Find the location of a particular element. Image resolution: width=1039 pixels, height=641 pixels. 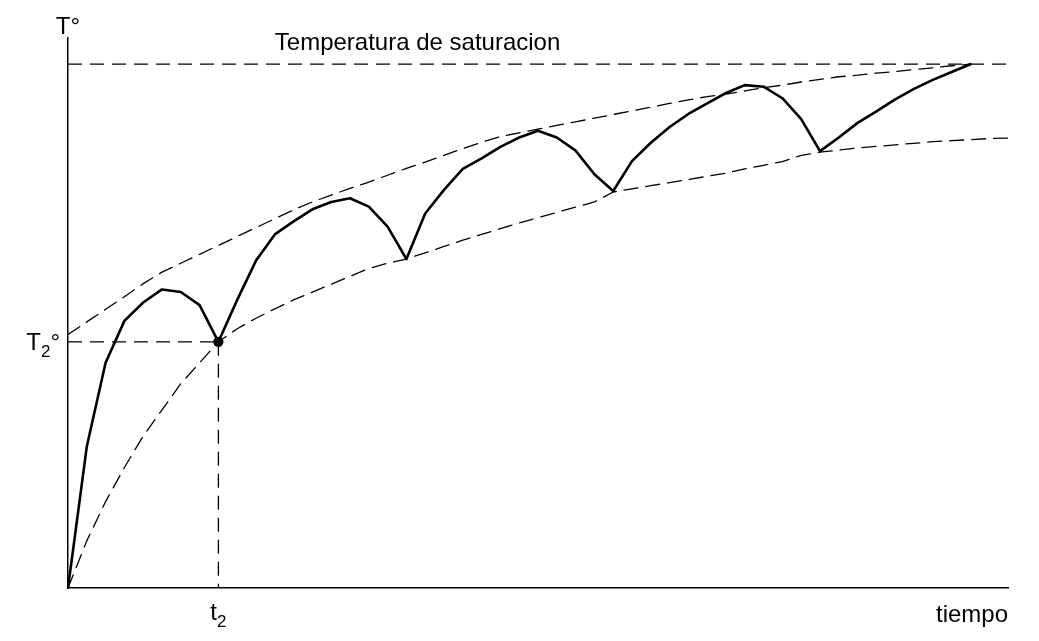

x-axis-title: tiempo is located at coordinates (972, 613).